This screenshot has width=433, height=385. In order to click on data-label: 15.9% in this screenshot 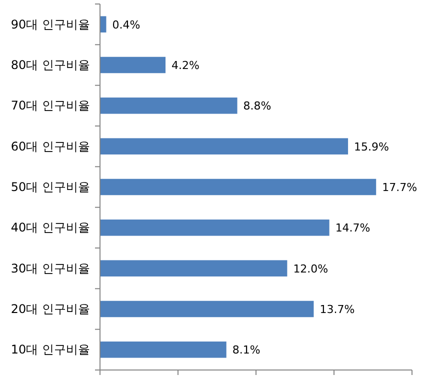, I will do `click(371, 147)`.